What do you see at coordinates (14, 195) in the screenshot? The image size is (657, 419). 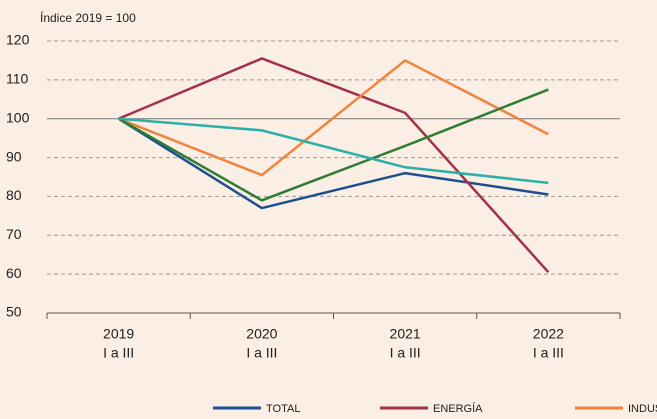 I see `y-tick-label: 80` at bounding box center [14, 195].